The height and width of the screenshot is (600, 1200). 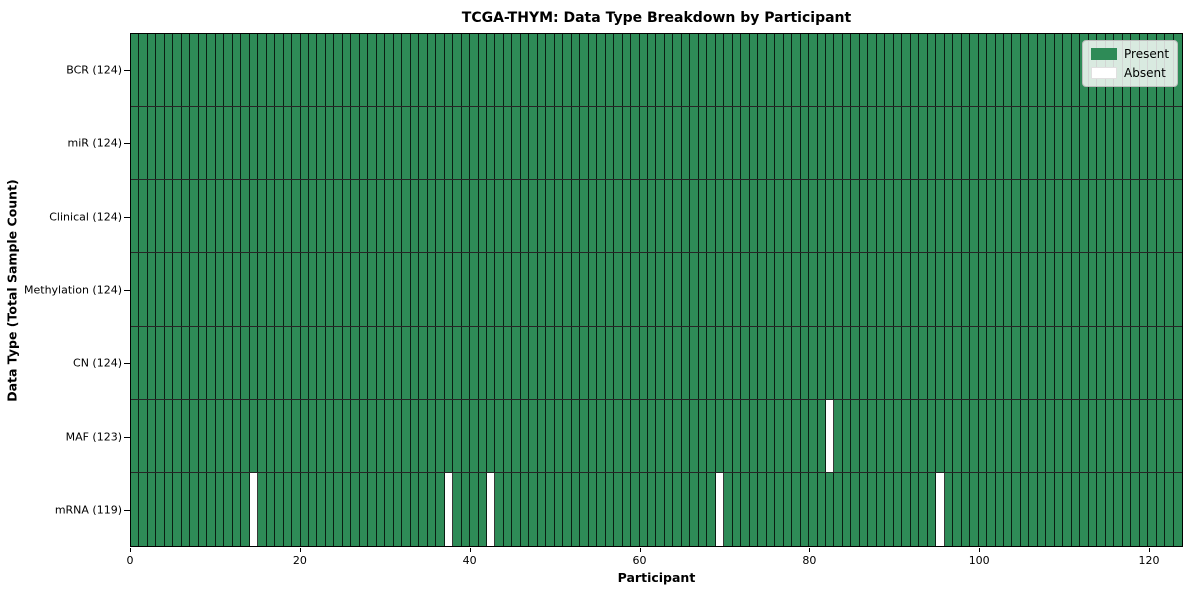 I want to click on heatmap-row-clinical, so click(x=656, y=217).